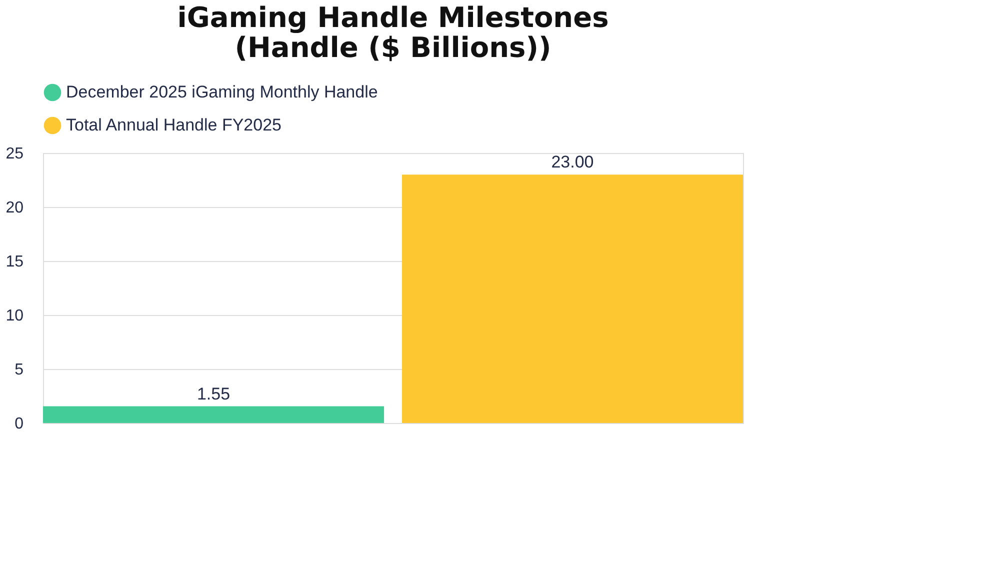 This screenshot has width=1000, height=580. I want to click on y-tick-label: 25, so click(15, 154).